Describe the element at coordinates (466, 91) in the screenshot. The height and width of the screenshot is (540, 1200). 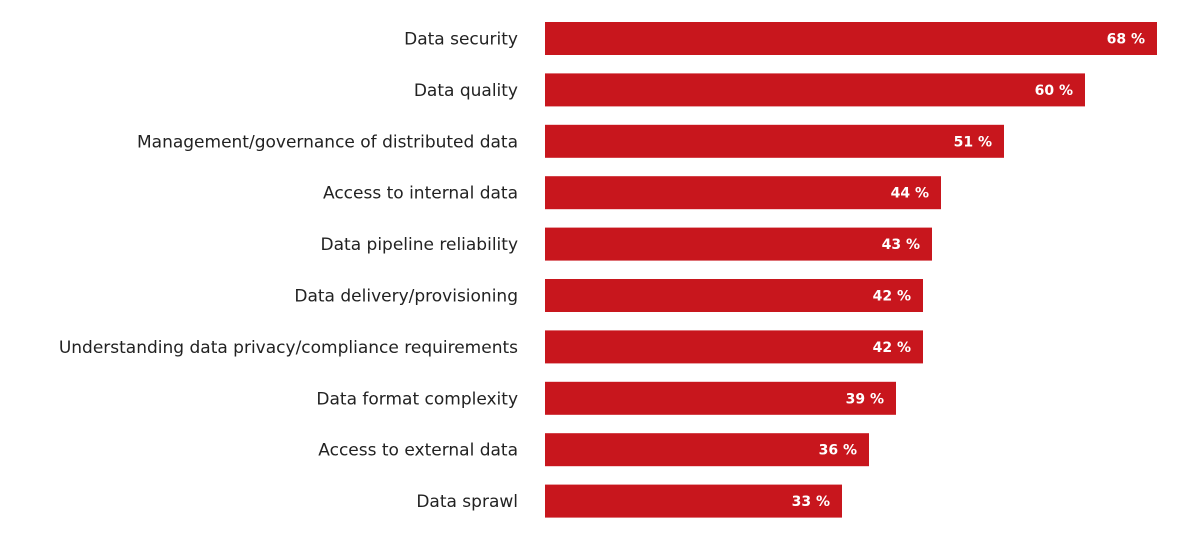
I see `category-label: Data quality` at that location.